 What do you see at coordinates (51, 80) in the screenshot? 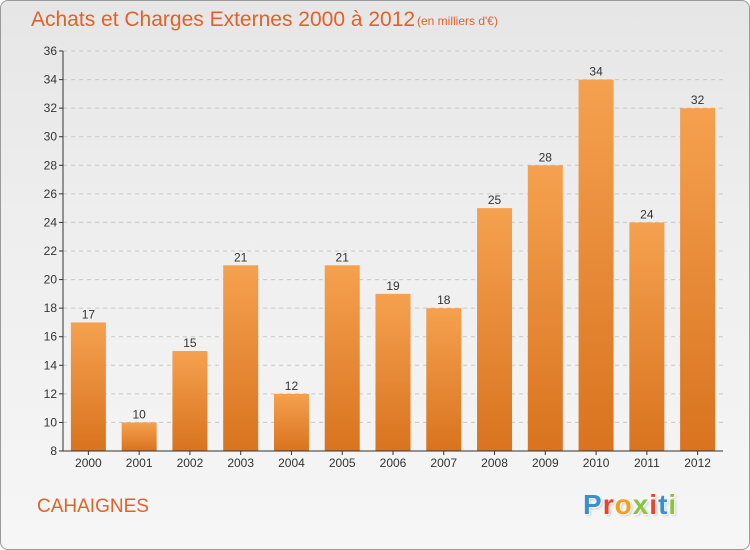
I see `y-tick-label: 34` at bounding box center [51, 80].